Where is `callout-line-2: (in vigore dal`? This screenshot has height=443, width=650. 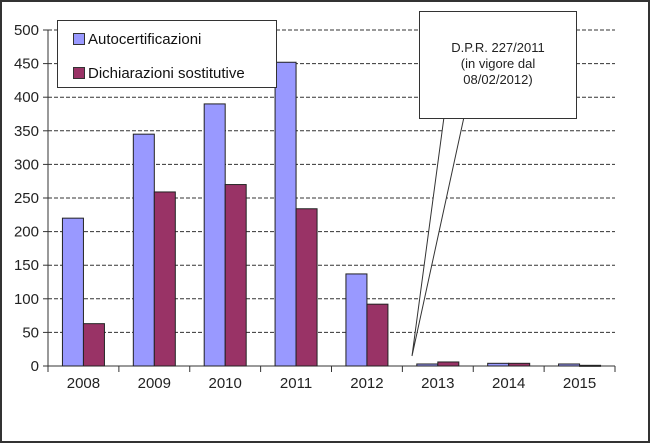 callout-line-2: (in vigore dal is located at coordinates (498, 63).